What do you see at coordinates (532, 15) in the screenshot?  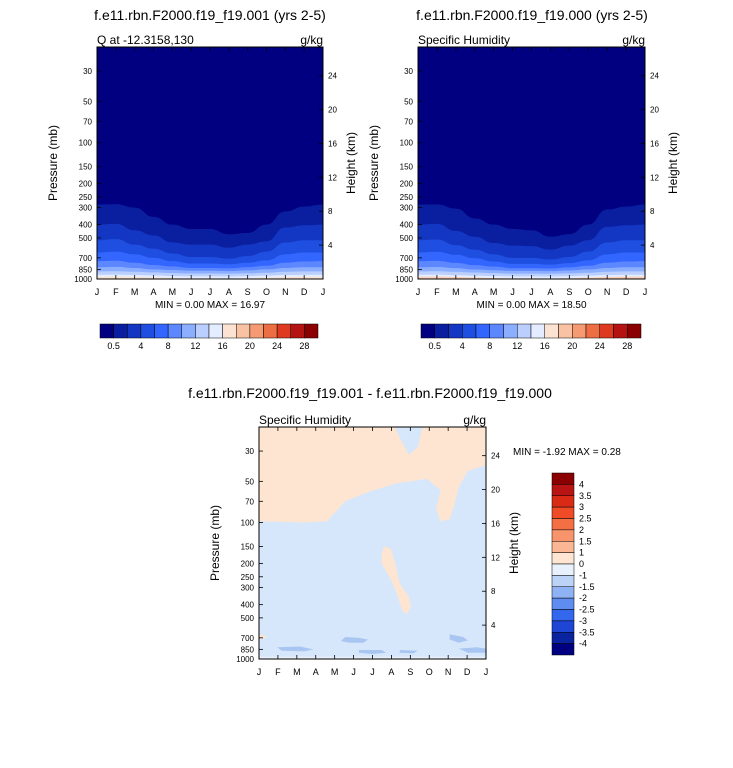 I see `plot-title: f.e11.rbn.F2000.f19_f19.000 (yrs 2-5)` at bounding box center [532, 15].